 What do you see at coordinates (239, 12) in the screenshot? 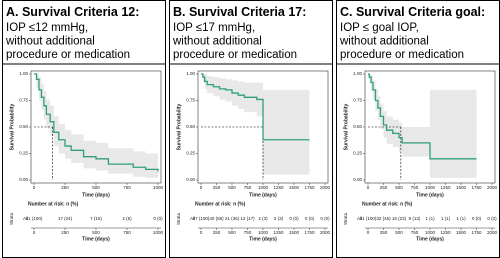
I see `panel-title: B. Survival Criteria 17:` at bounding box center [239, 12].